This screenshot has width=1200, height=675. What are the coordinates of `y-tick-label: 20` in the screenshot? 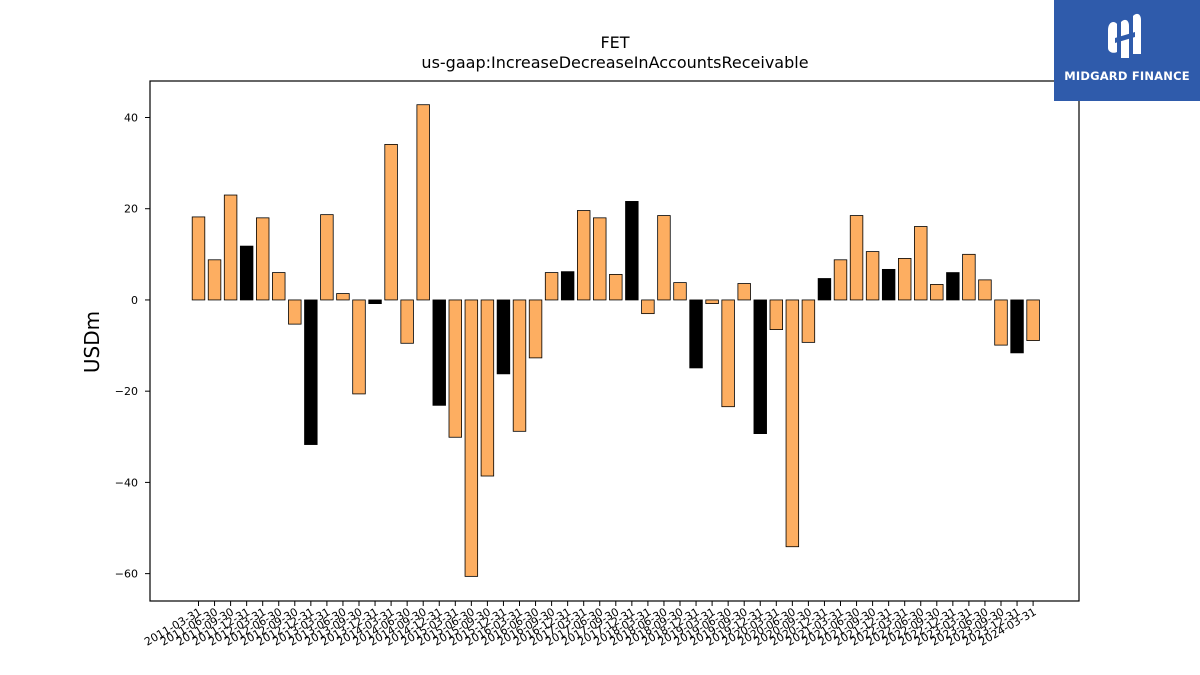 It's located at (131, 209).